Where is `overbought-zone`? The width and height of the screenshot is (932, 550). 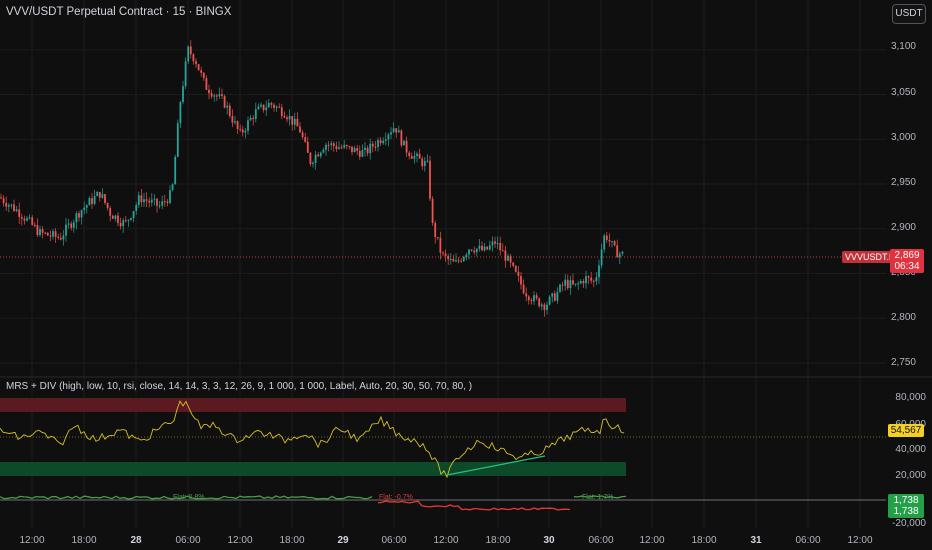 overbought-zone is located at coordinates (313, 405).